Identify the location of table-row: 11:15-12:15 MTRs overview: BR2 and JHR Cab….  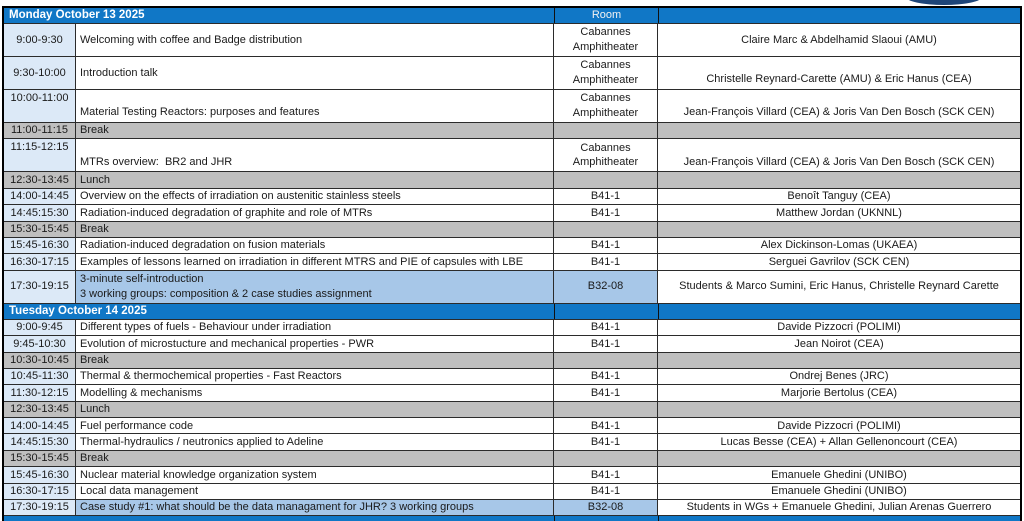
(512, 156).